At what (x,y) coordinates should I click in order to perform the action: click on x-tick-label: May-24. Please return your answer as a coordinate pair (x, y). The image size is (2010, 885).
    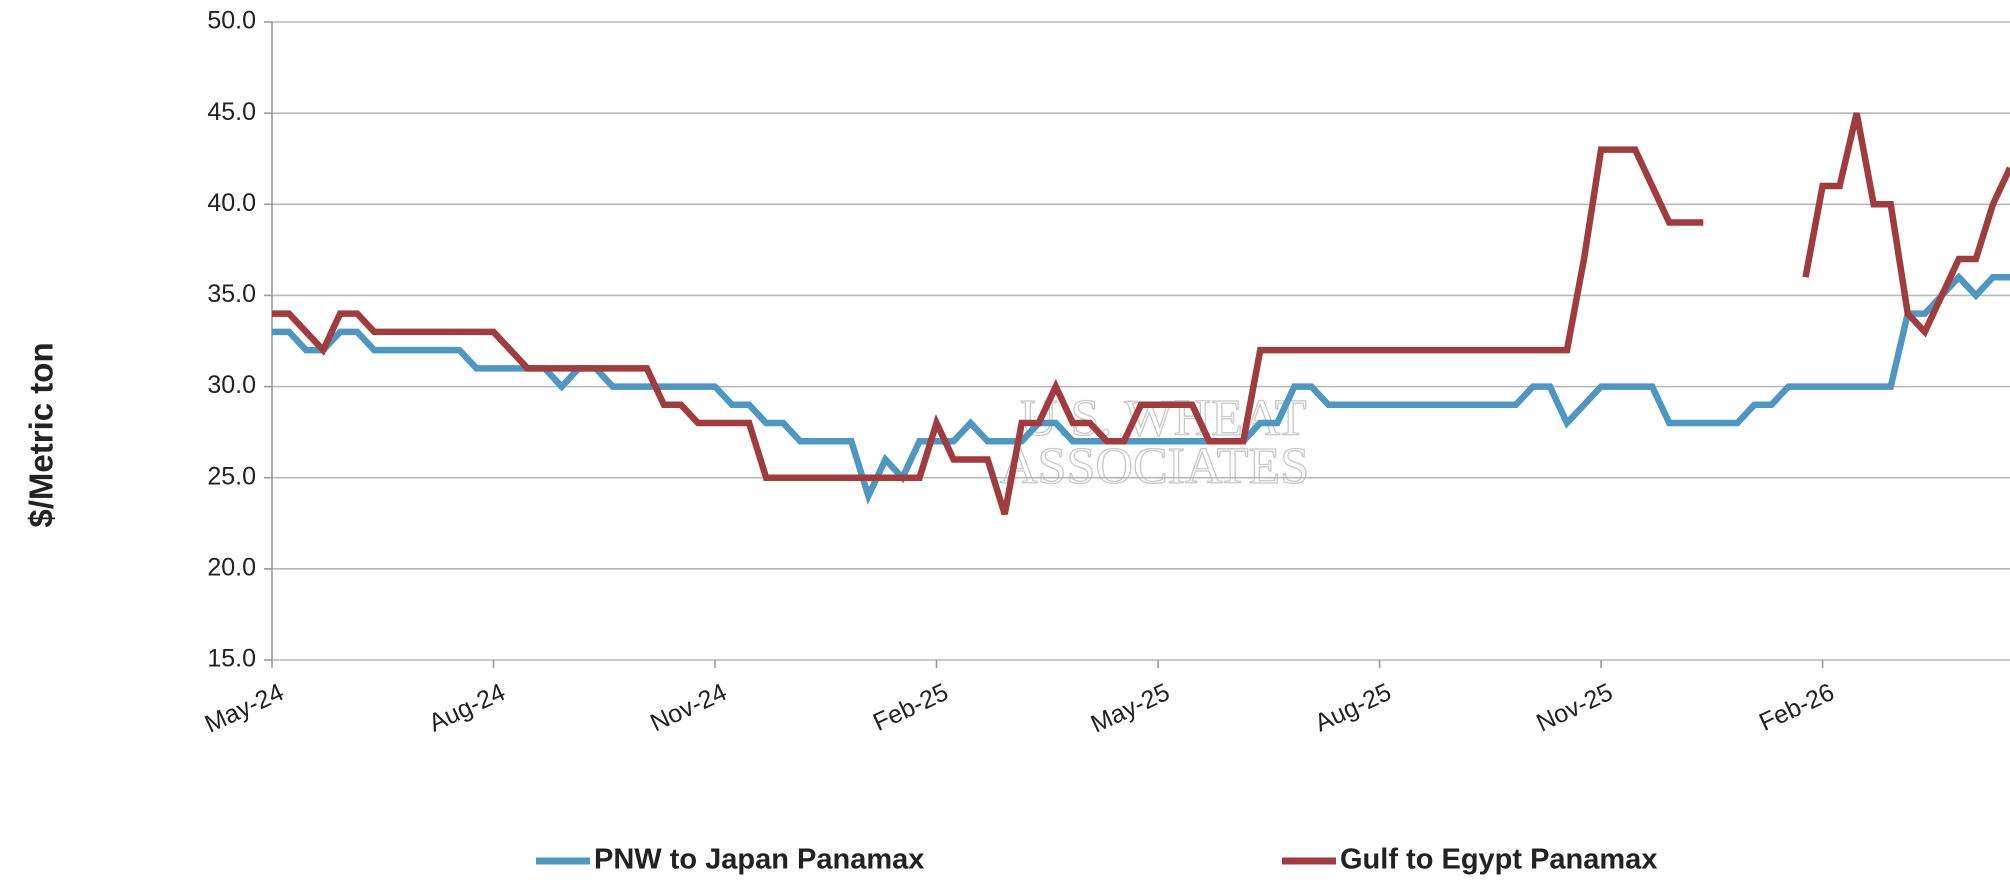
    Looking at the image, I should click on (244, 708).